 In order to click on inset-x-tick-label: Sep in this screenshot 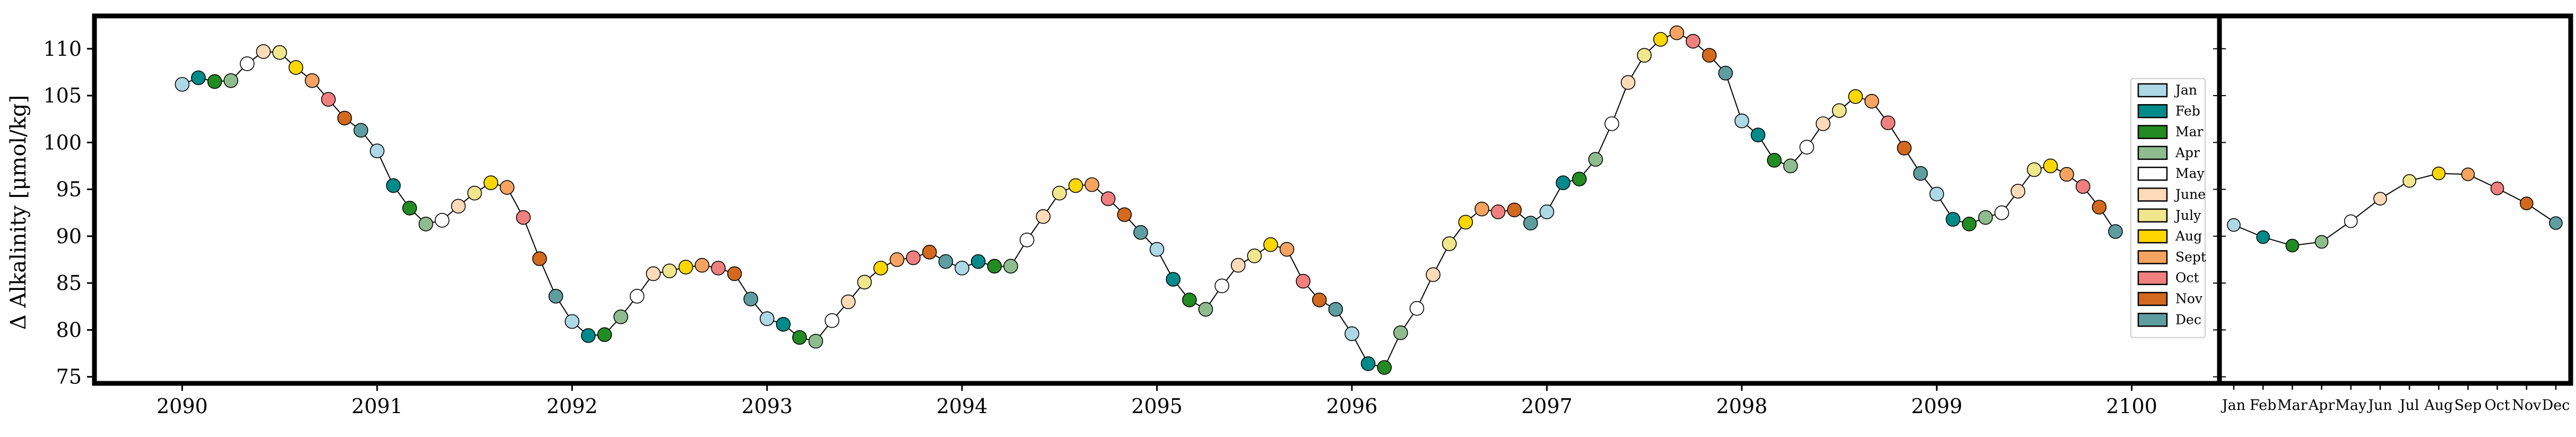, I will do `click(2468, 406)`.